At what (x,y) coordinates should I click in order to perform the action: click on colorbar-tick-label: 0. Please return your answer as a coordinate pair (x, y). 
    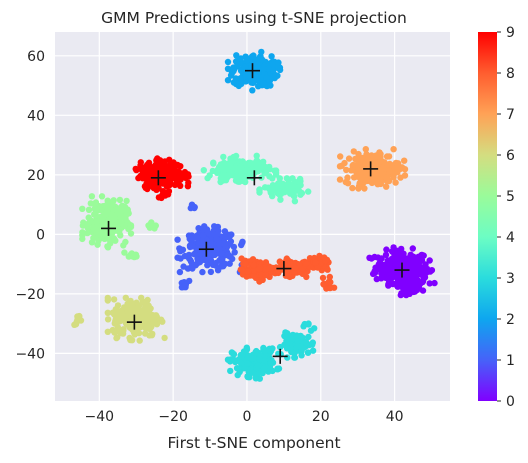
    Looking at the image, I should click on (510, 402).